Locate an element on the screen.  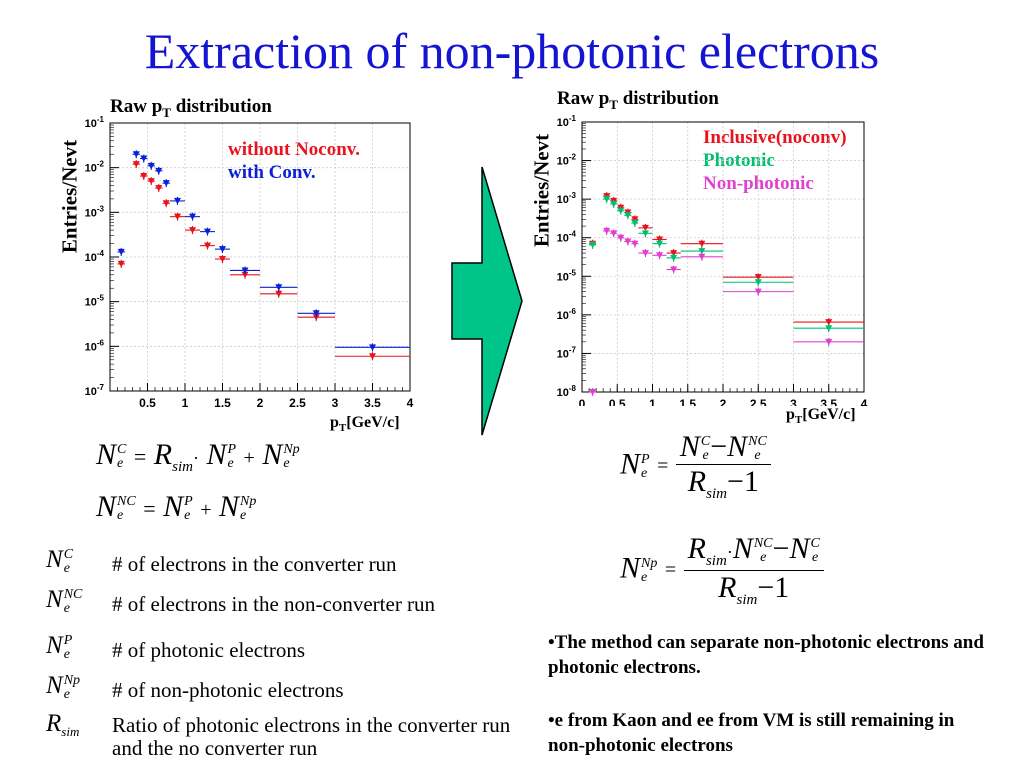
y-tick-label: 10⁻⁸ is located at coordinates (567, 391).